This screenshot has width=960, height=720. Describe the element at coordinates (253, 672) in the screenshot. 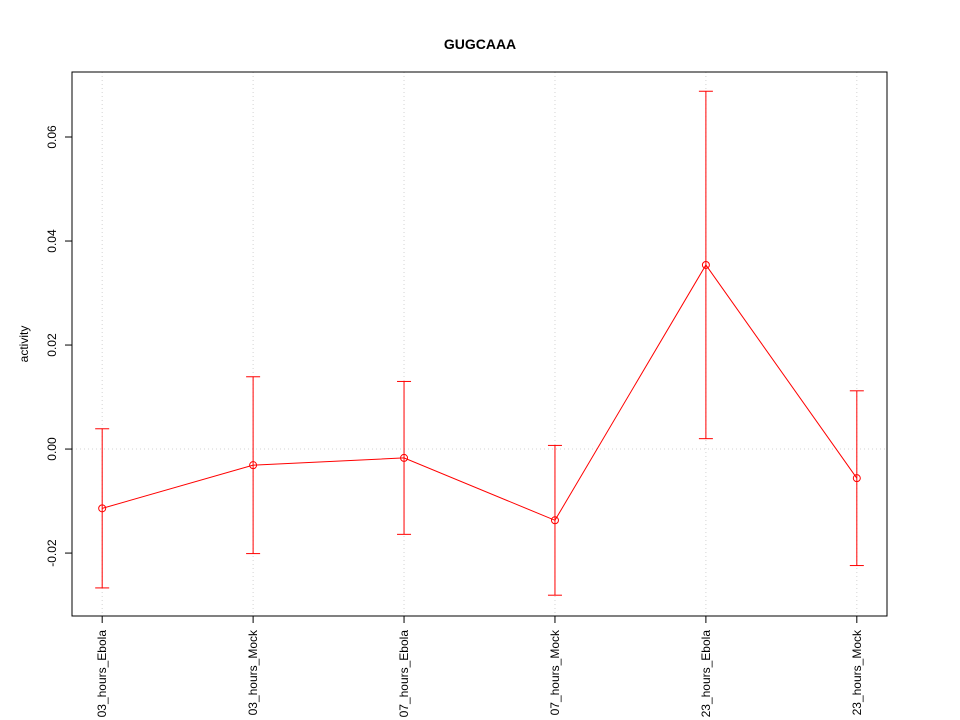

I see `x-tick-label: 03_hours_Mock` at that location.